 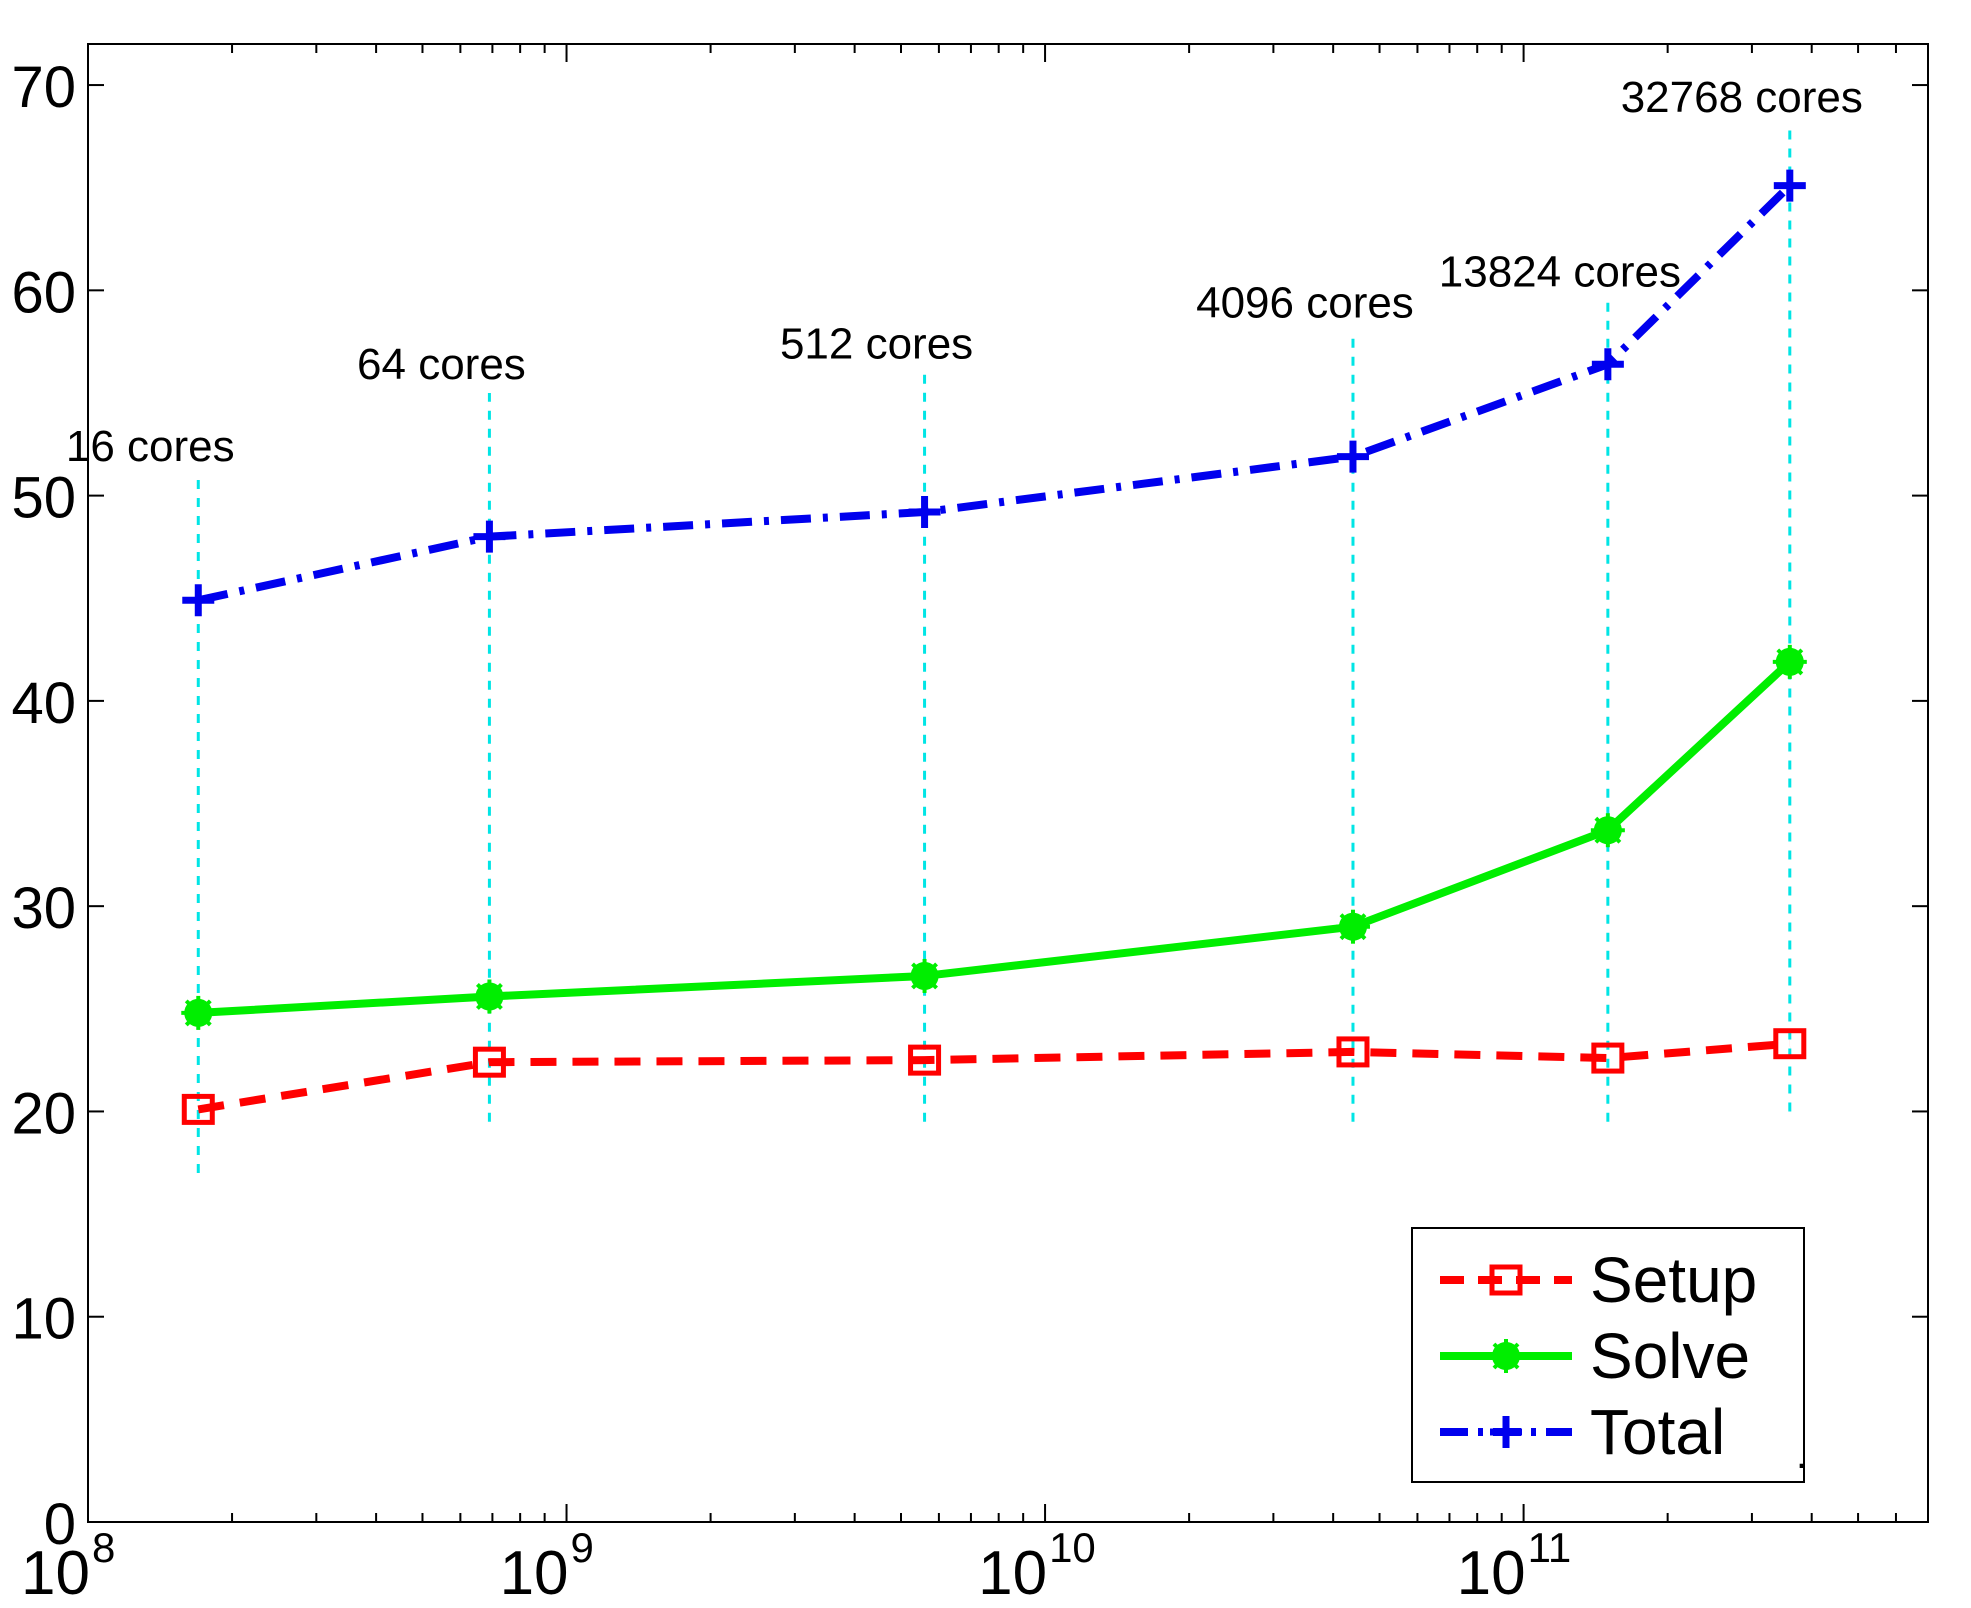 I want to click on core-count-label: 64 cores, so click(x=441, y=364).